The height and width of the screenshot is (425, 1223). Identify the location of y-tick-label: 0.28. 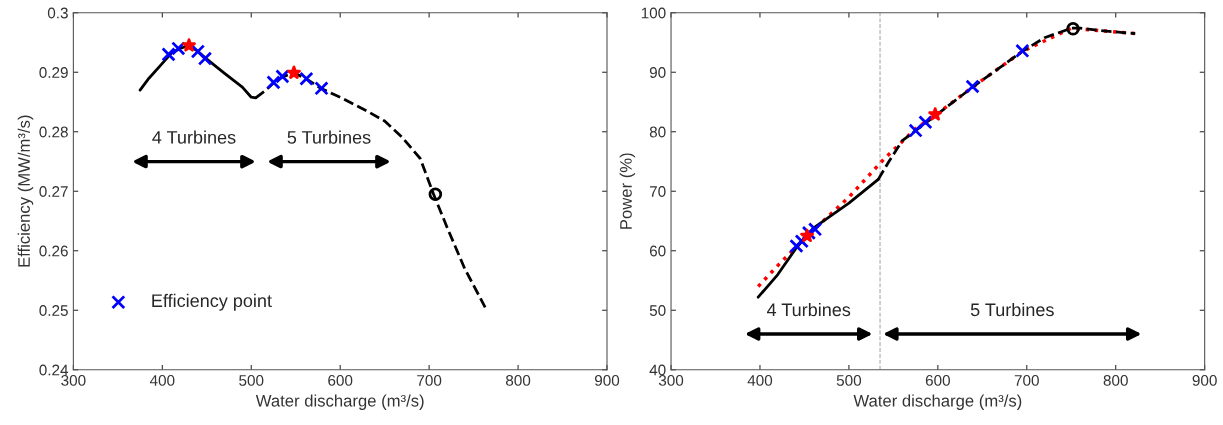
(53, 132).